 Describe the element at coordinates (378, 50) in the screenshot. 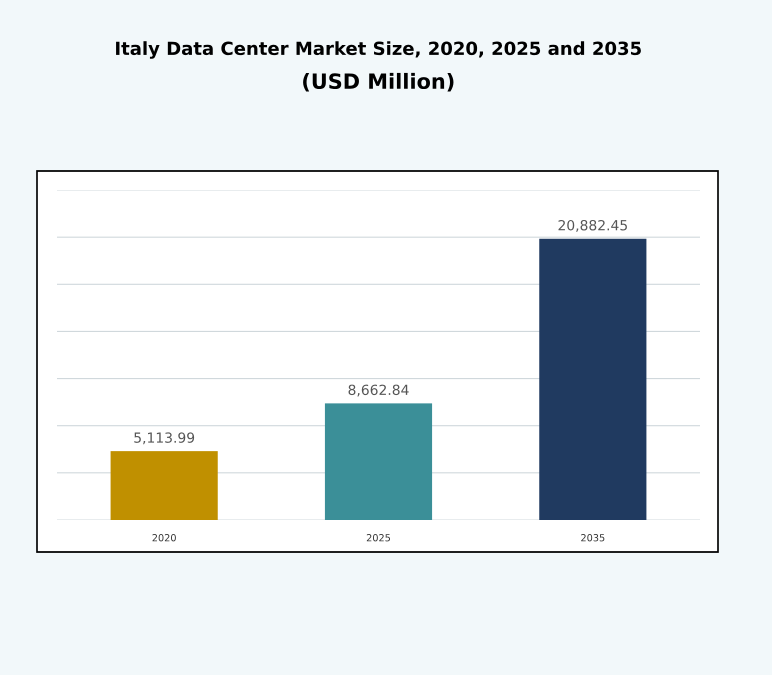

I see `chart-title: Italy Data Center Market Size, 2020, 2025 and 2035` at that location.